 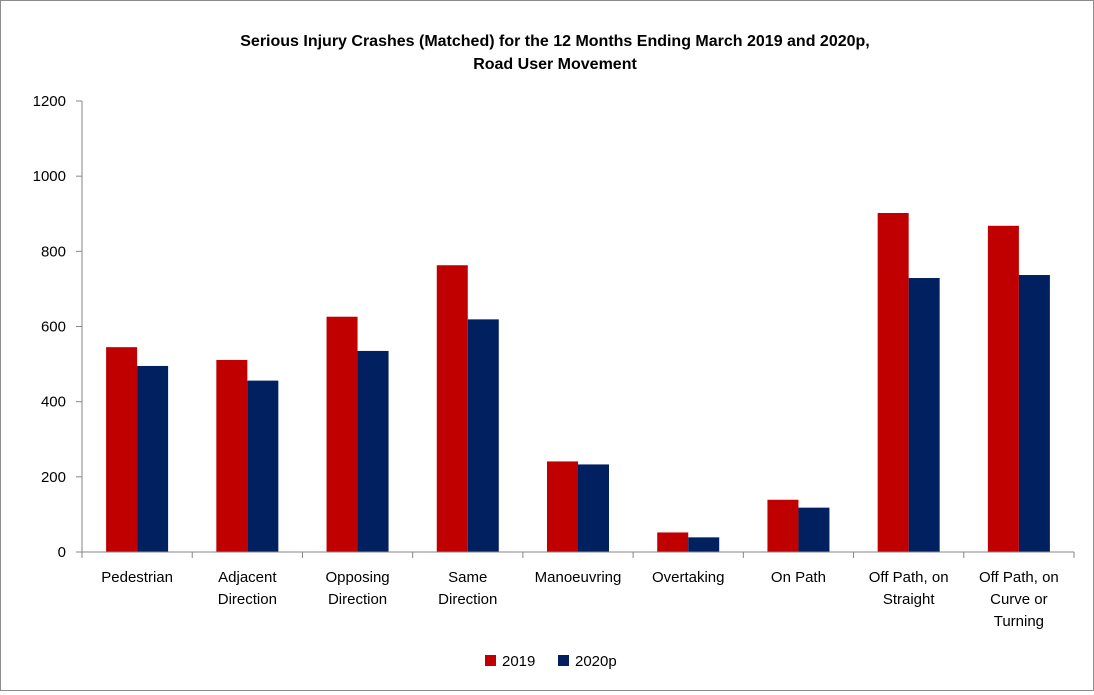 What do you see at coordinates (357, 588) in the screenshot?
I see `x-tick-label: Opposing Direction` at bounding box center [357, 588].